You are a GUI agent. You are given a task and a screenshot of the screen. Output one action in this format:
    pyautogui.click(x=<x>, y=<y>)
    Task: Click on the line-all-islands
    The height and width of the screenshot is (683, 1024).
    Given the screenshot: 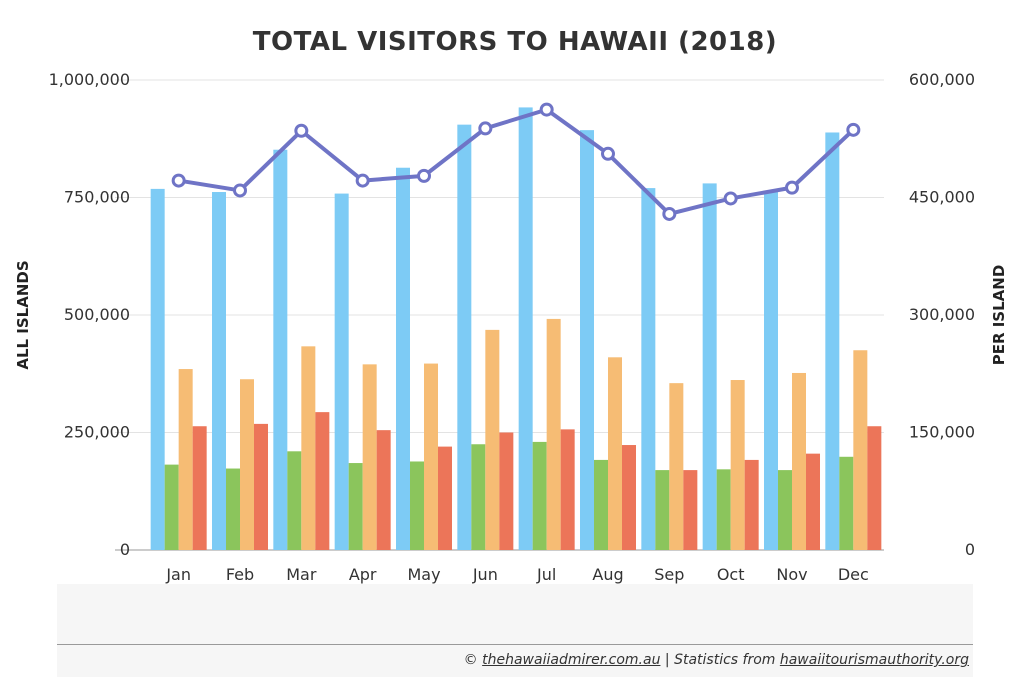 What is the action you would take?
    pyautogui.click(x=516, y=161)
    